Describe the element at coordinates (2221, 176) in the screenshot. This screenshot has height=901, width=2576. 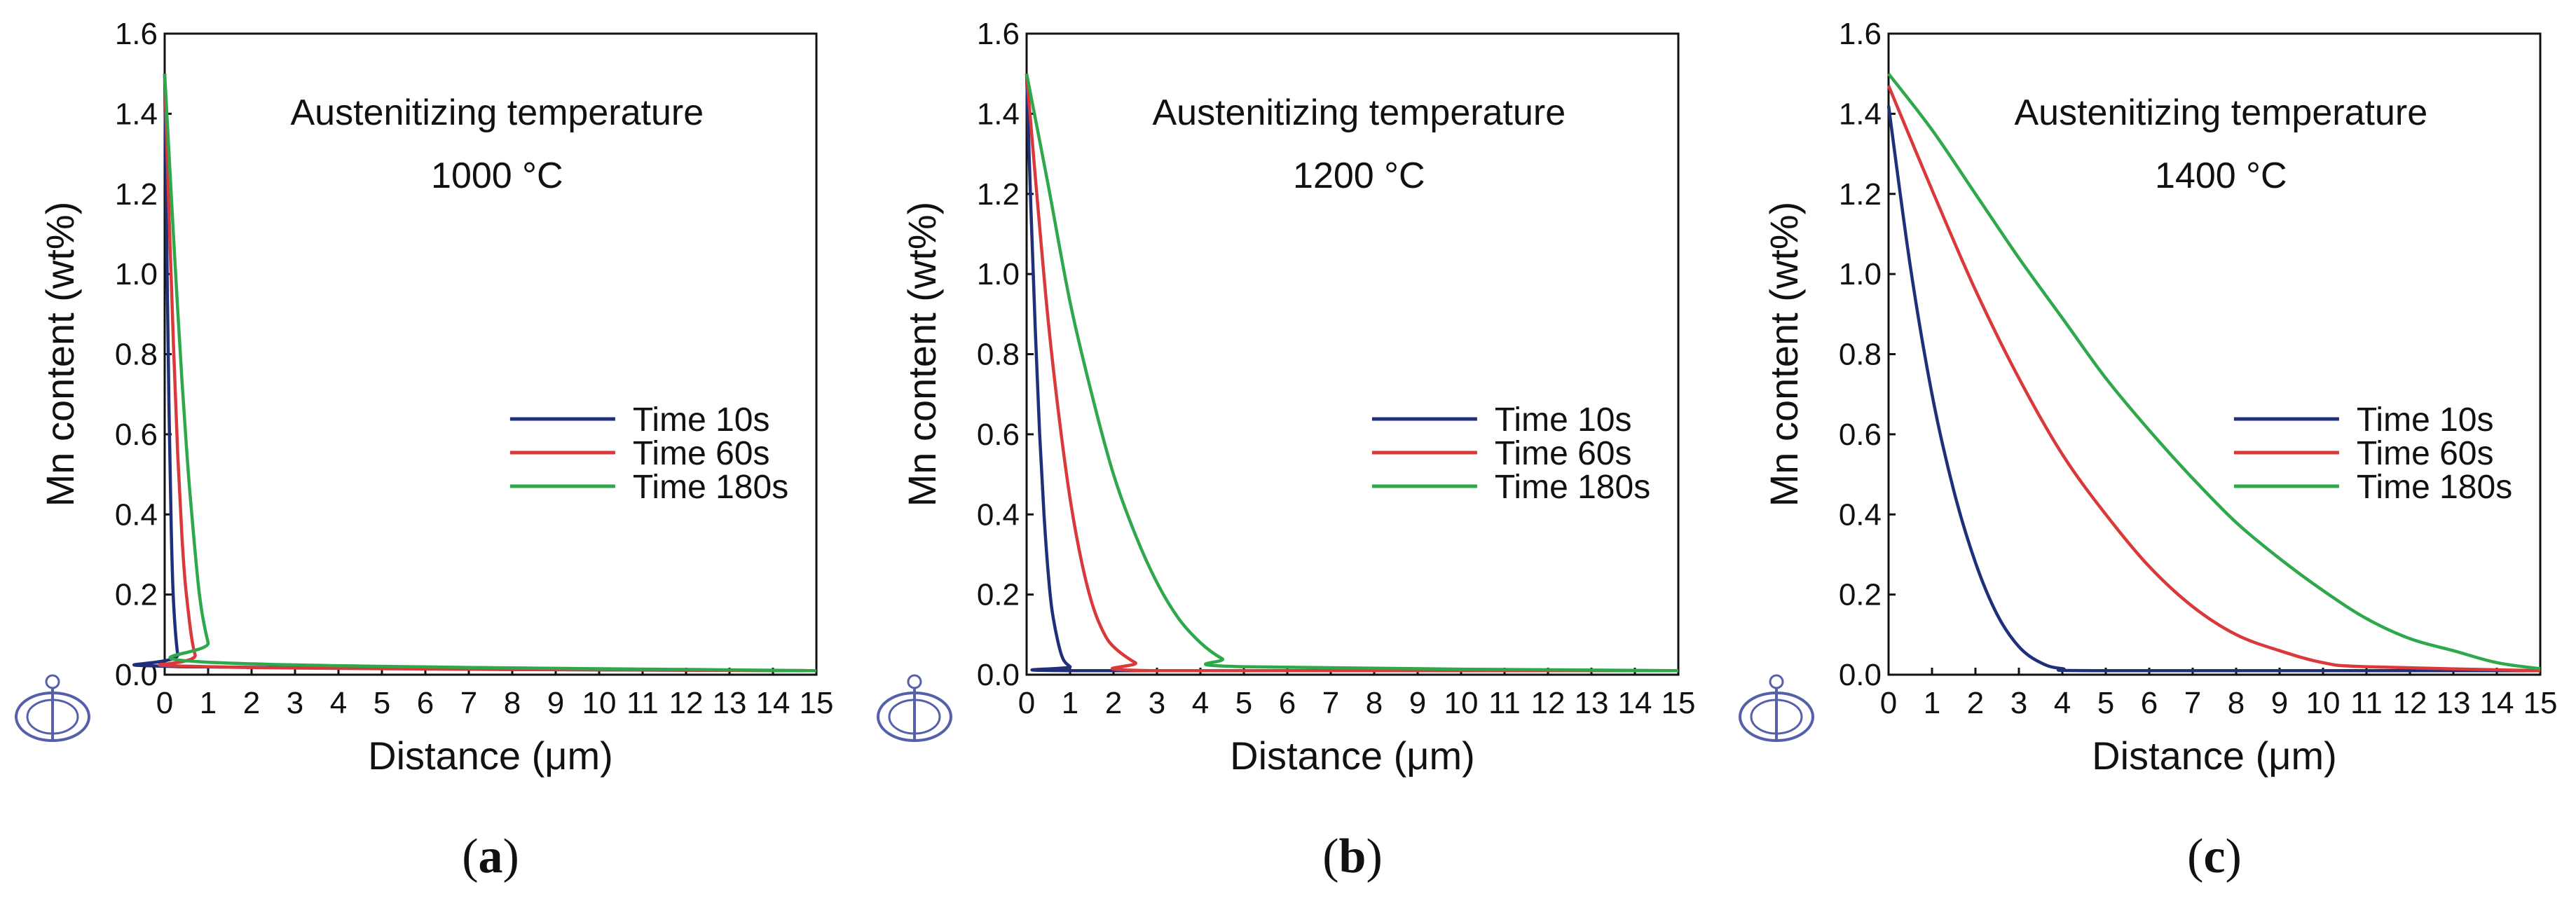
I see `annotation-line-2: 1400 °C` at that location.